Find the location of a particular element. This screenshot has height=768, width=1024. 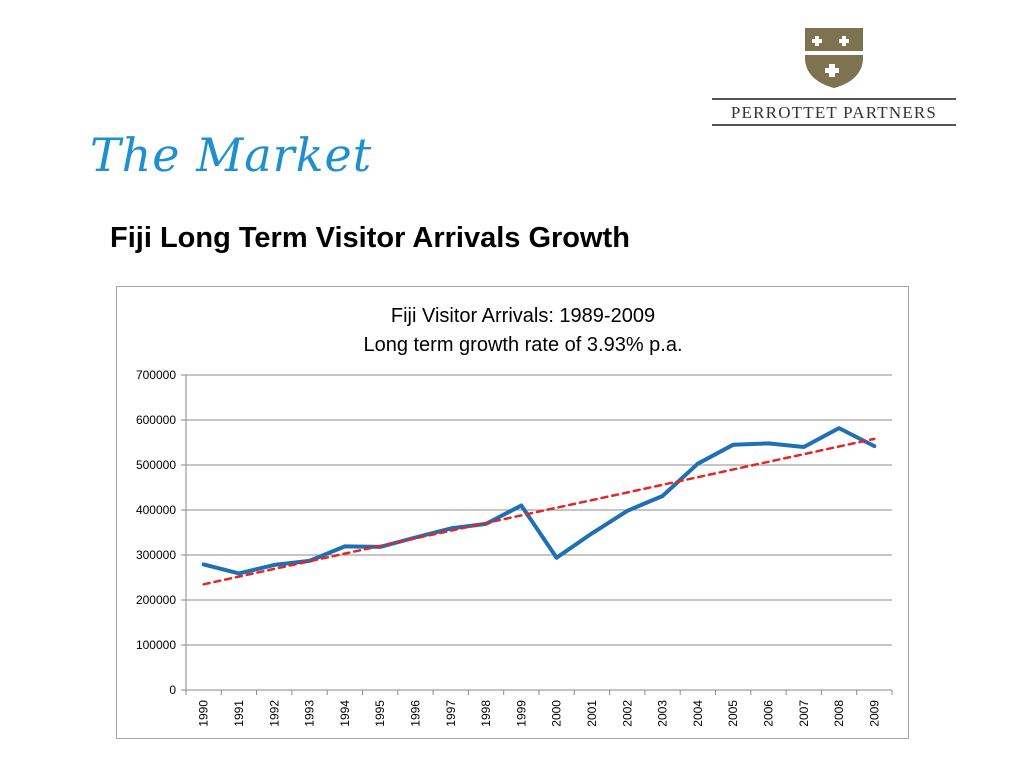

x-tick-label: 1996 is located at coordinates (415, 713).